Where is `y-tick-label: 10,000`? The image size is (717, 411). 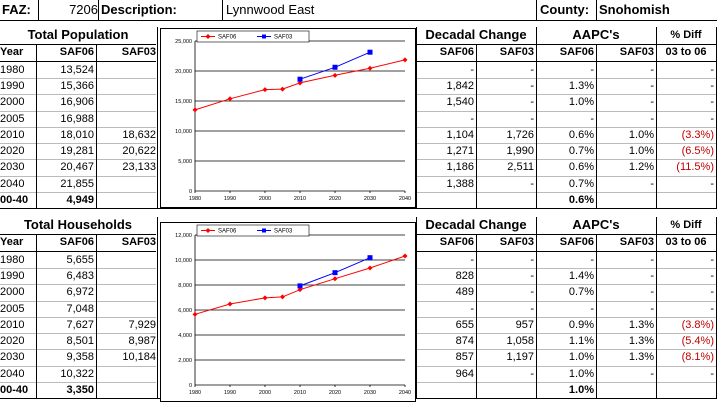 y-tick-label: 10,000 is located at coordinates (183, 132).